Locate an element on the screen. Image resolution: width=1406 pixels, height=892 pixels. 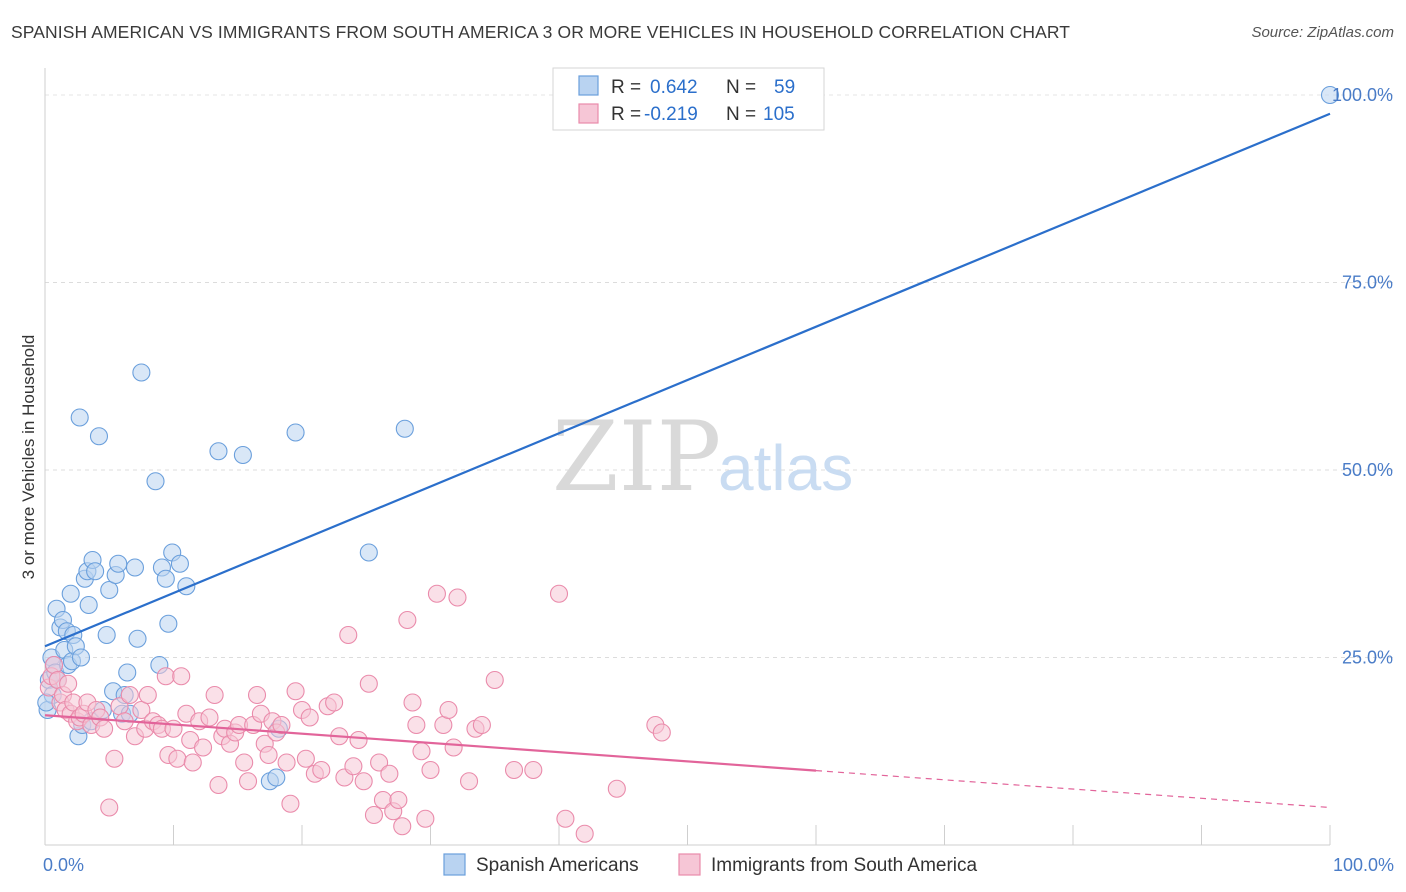
chart-source: Source: ZipAtlas.com is located at coordinates (1322, 32).